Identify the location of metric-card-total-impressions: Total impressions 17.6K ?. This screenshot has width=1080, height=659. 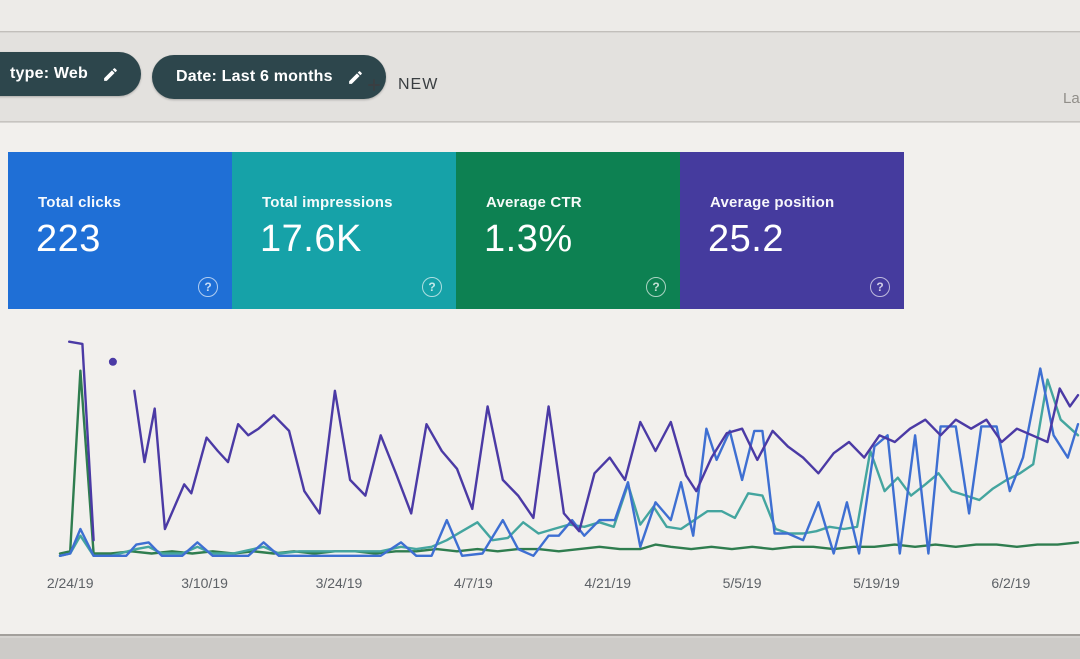
(344, 230).